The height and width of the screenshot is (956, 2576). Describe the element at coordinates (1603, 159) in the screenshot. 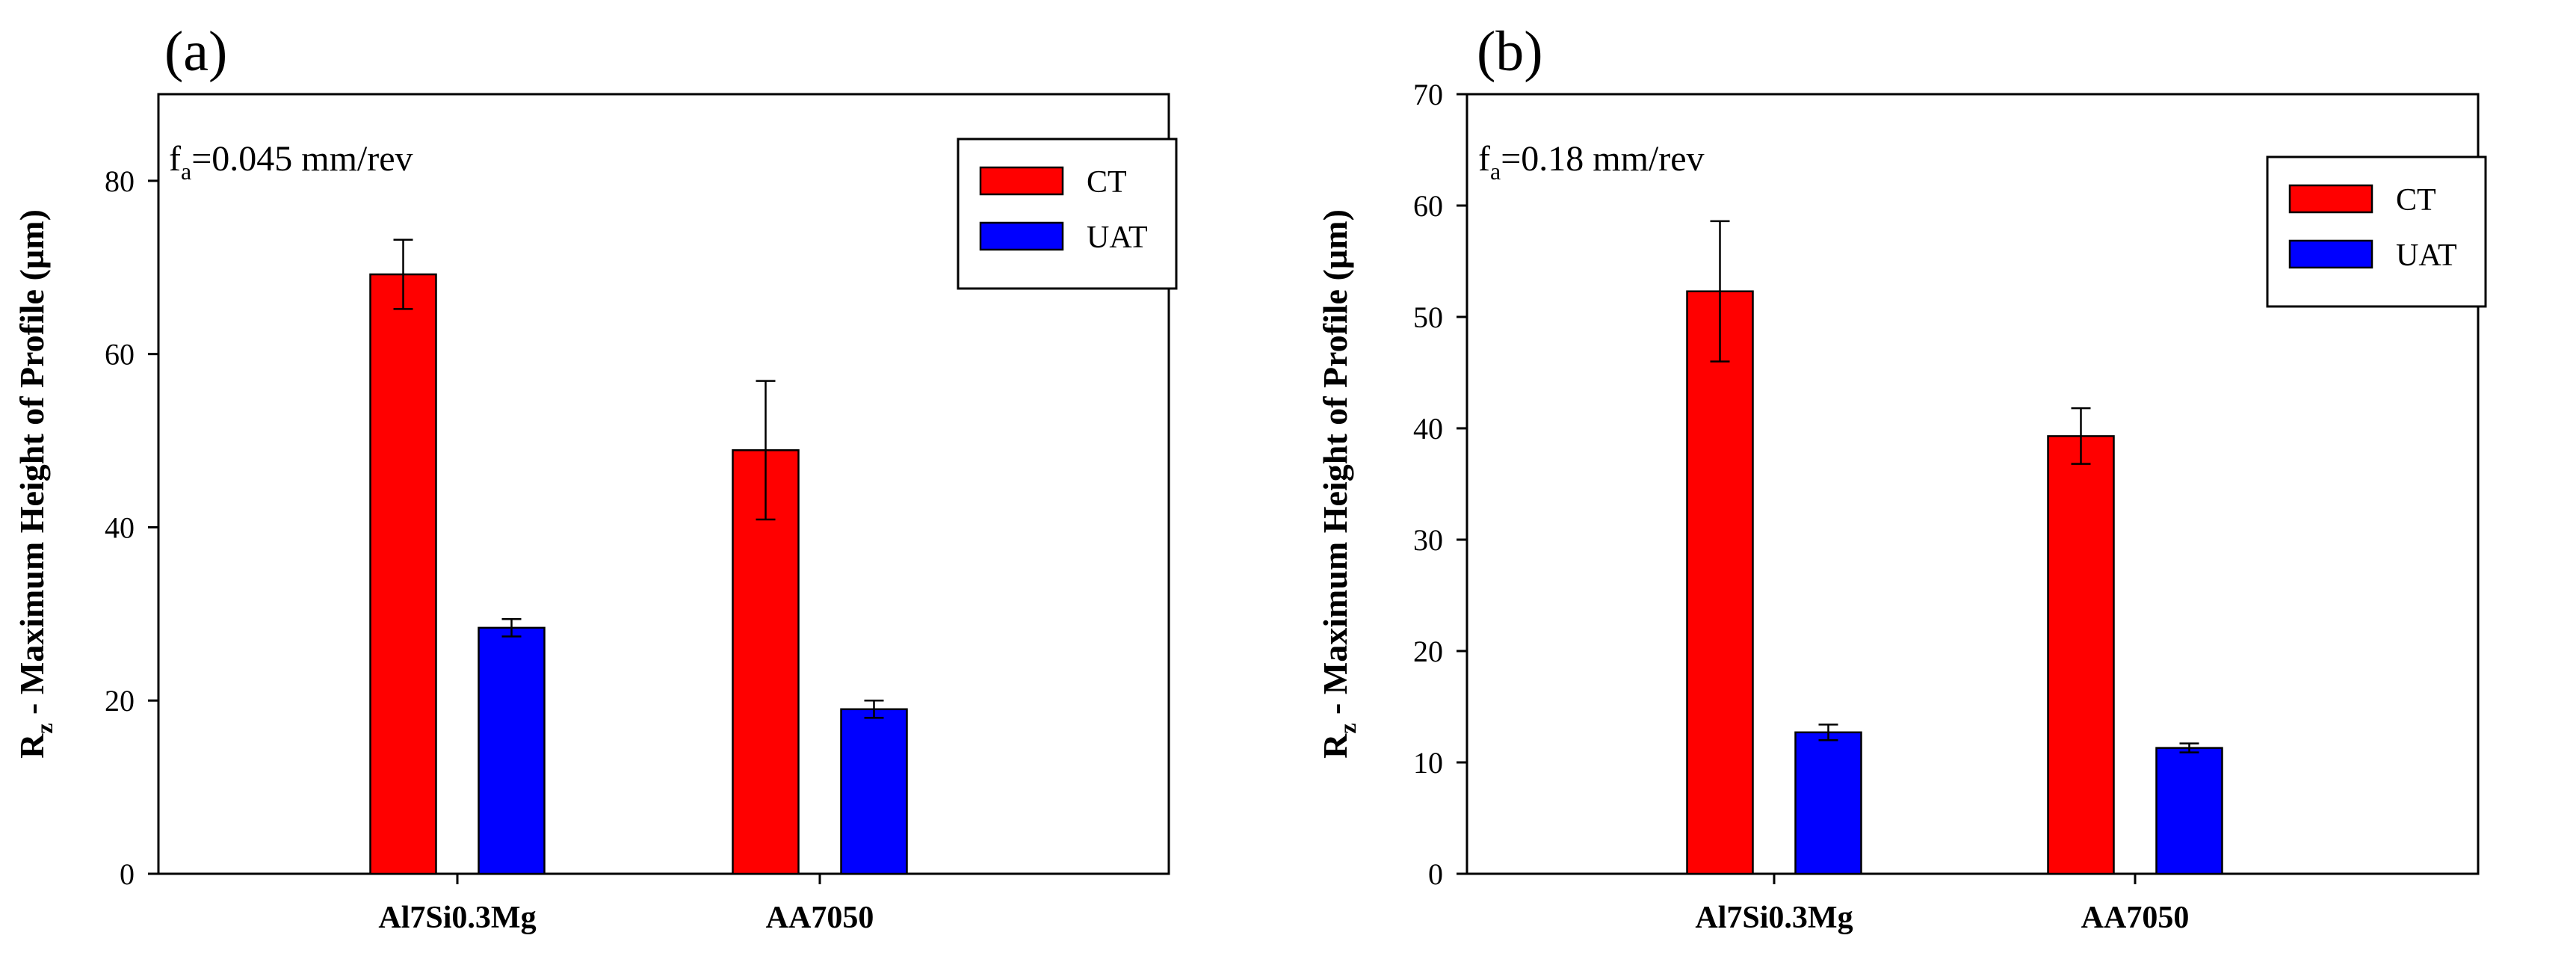

I see `annotation-rest: =0.18 mm/rev` at that location.